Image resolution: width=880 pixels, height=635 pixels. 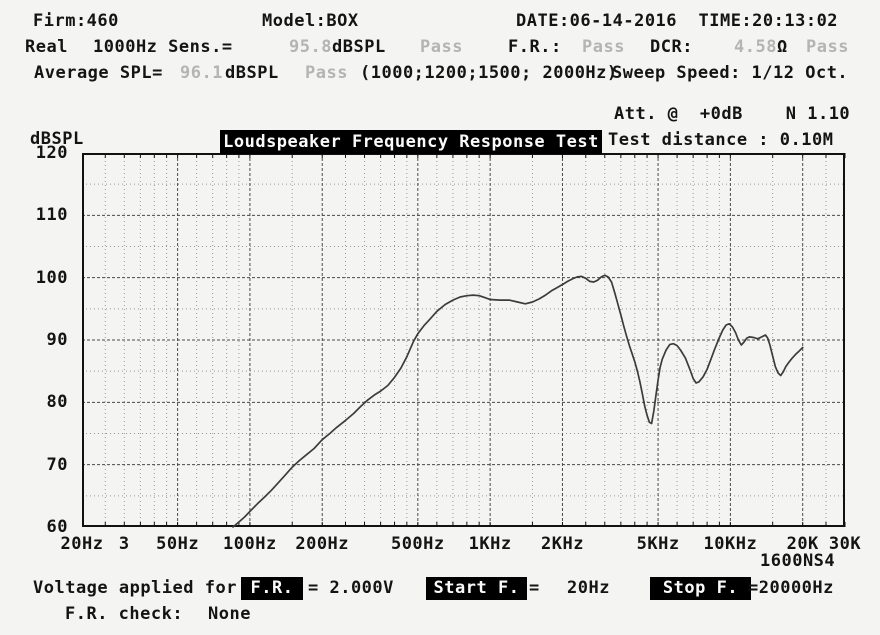 I want to click on y-tick-label: 100, so click(x=51, y=277).